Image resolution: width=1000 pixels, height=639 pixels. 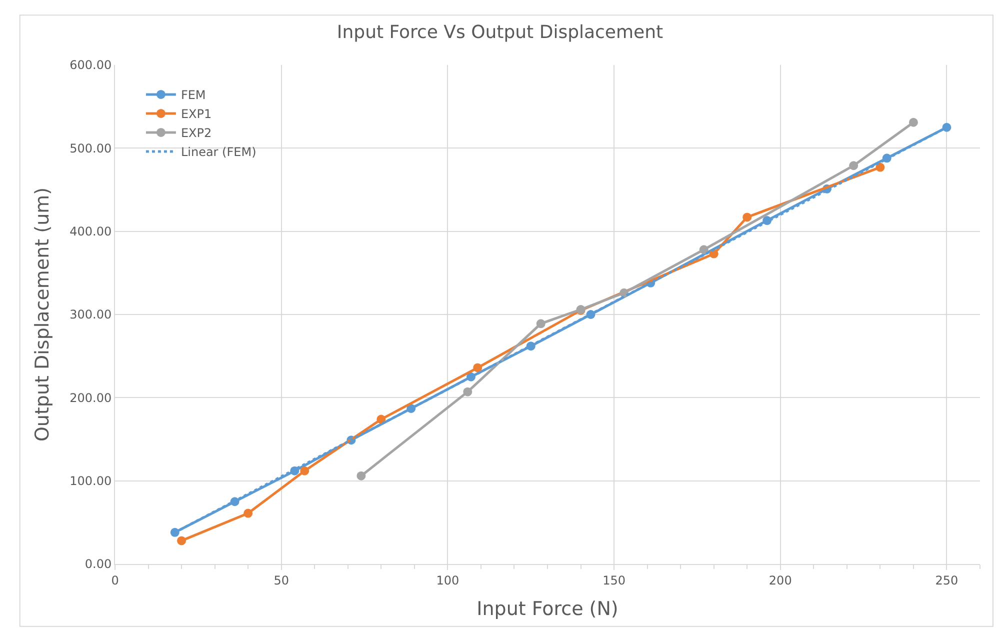 I want to click on legend-label: EXP2, so click(x=196, y=133).